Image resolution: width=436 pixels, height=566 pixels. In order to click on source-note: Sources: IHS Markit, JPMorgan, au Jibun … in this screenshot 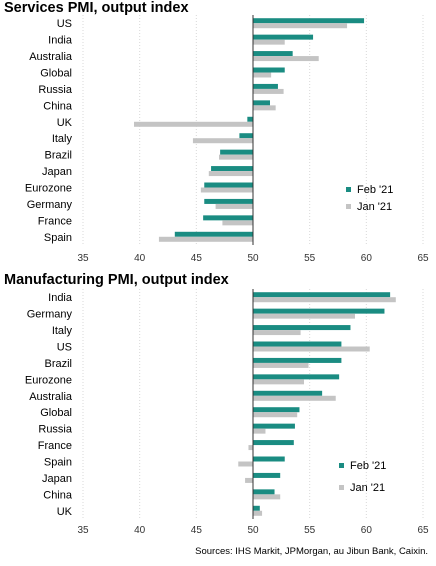, I will do `click(311, 551)`.